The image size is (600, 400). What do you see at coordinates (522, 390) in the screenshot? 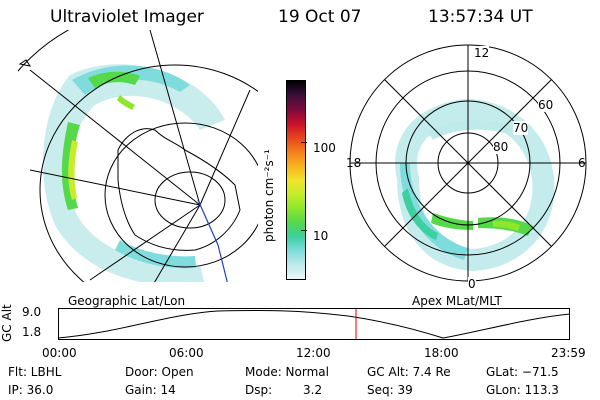
I see `info-glon: GLon: 113.3` at bounding box center [522, 390].